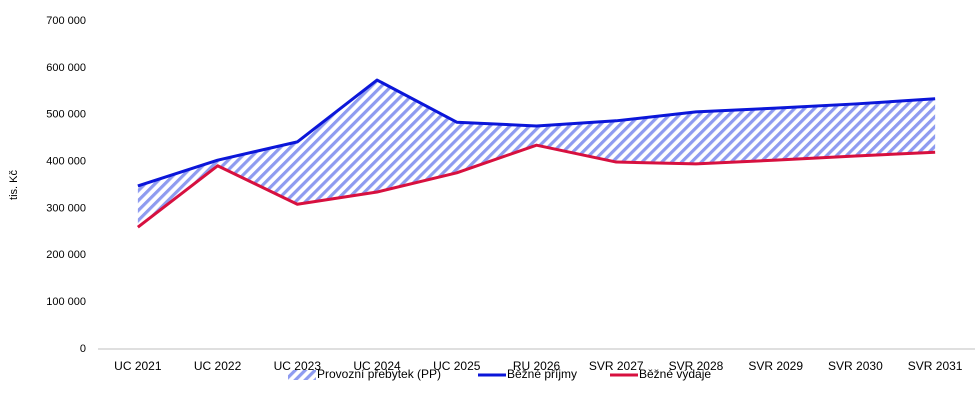  Describe the element at coordinates (66, 115) in the screenshot. I see `y-tick-label: 500 000` at that location.